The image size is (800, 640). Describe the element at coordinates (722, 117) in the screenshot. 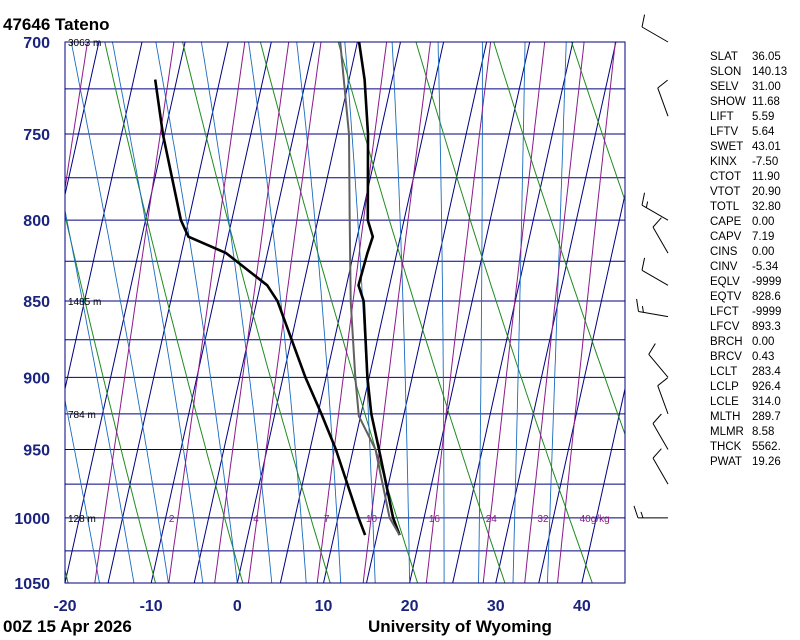

I see `index-name: LIFT` at that location.